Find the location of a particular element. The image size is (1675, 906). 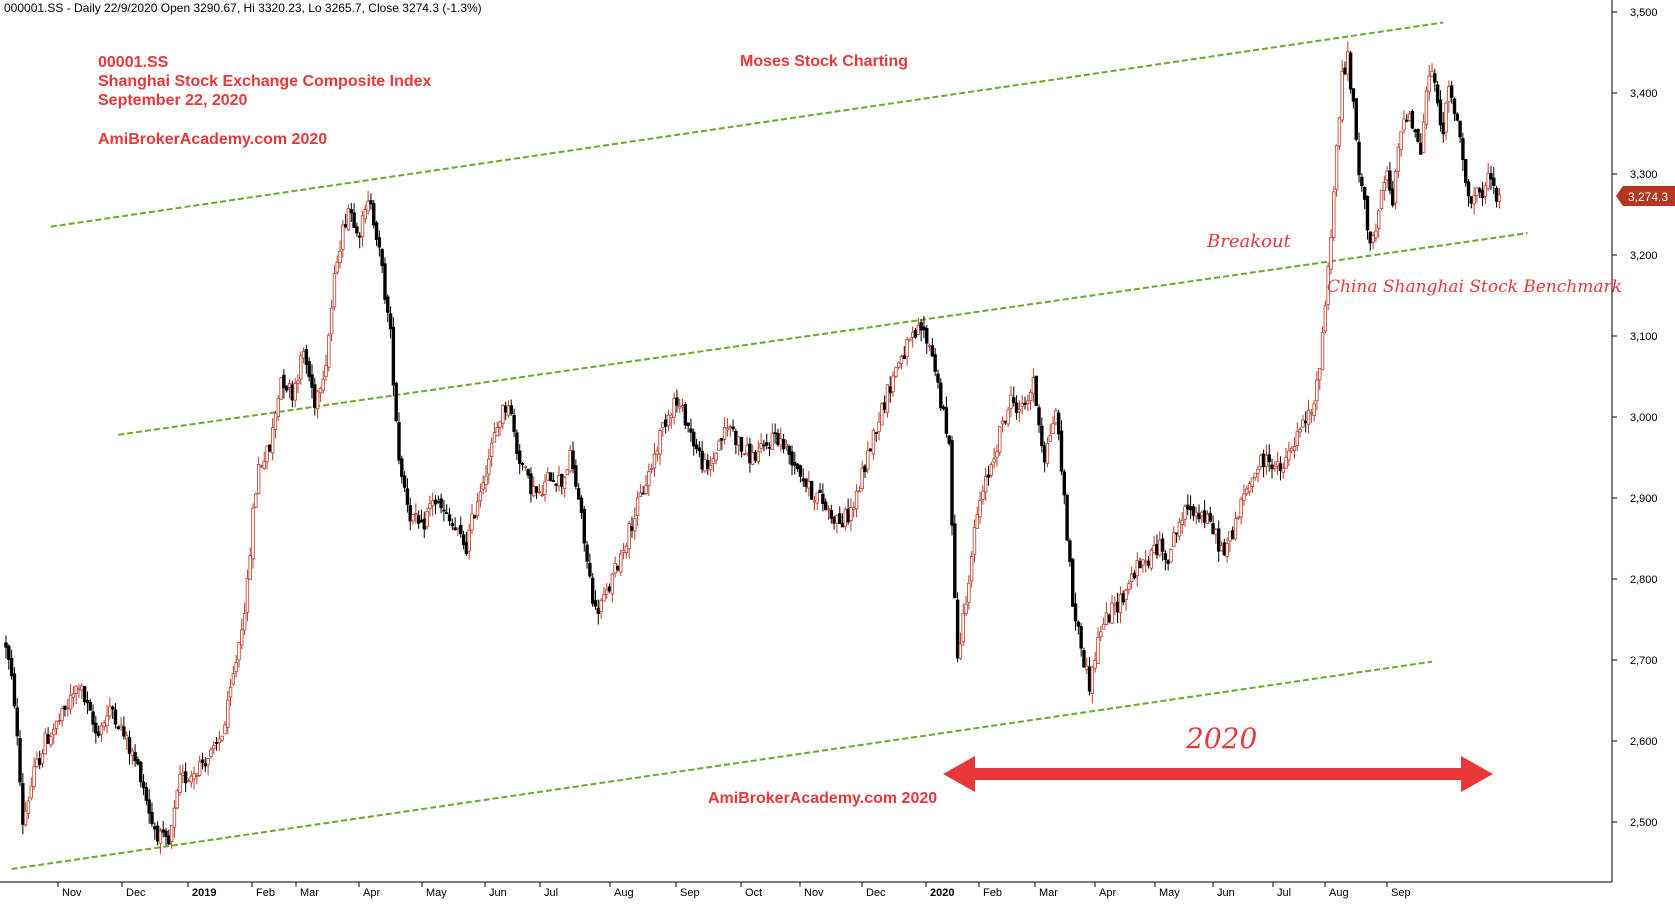

x-tick-label: Dec is located at coordinates (876, 893).